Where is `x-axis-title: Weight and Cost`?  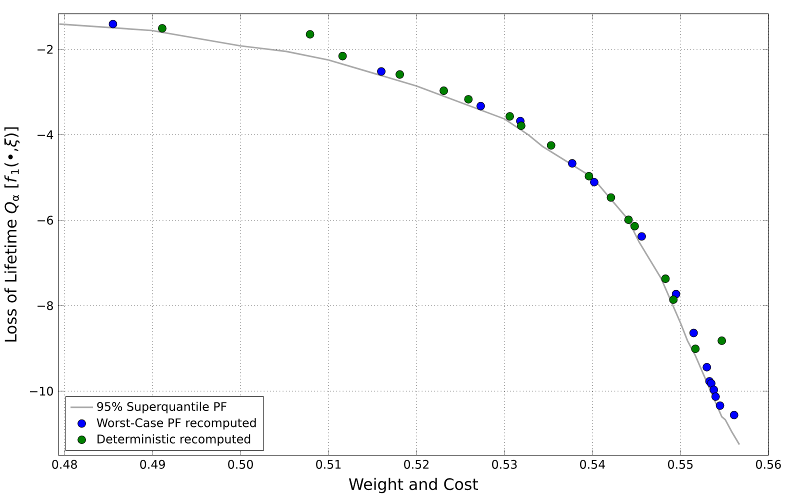
x-axis-title: Weight and Cost is located at coordinates (413, 486).